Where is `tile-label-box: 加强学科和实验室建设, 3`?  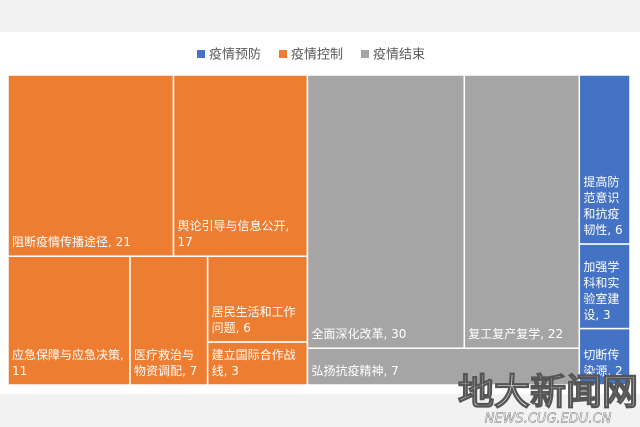 tile-label-box: 加强学科和实验室建设, 3 is located at coordinates (601, 290).